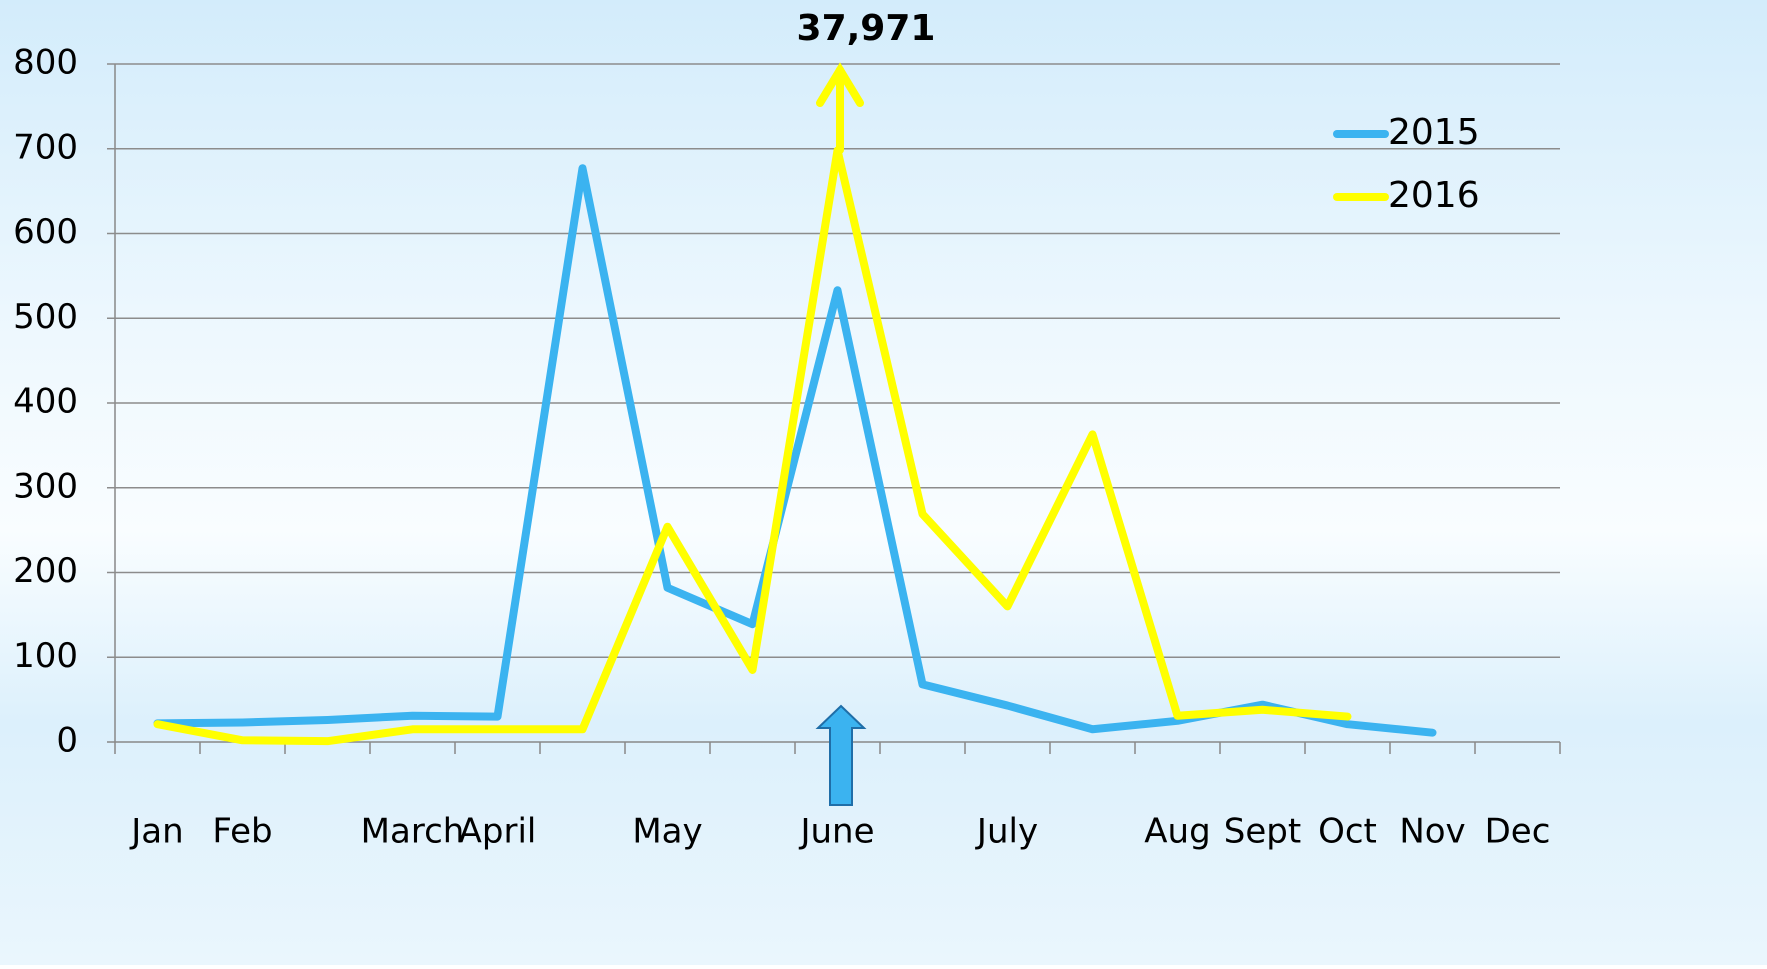  Describe the element at coordinates (840, 108) in the screenshot. I see `yellow-arrow` at that location.